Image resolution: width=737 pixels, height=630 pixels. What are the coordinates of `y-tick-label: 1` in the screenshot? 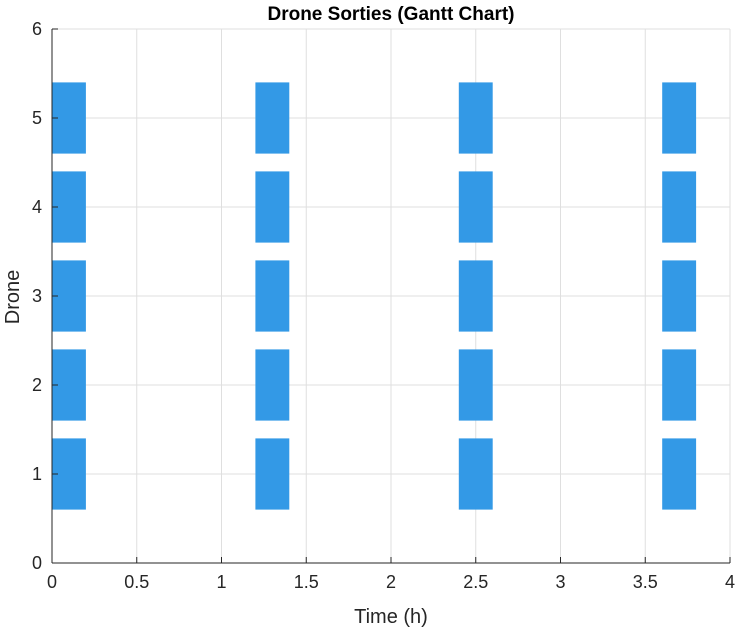 It's located at (37, 474).